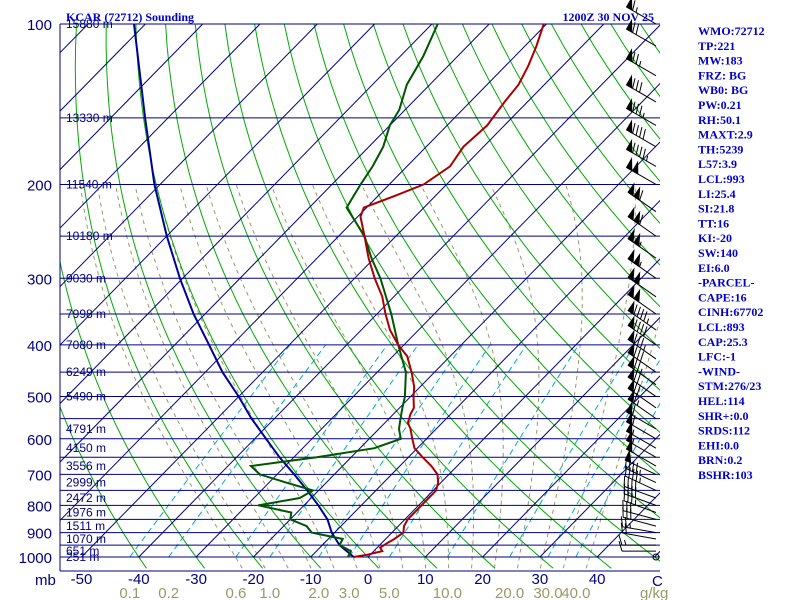  I want to click on mixing-ratio-tick-label: 0.6, so click(236, 592).